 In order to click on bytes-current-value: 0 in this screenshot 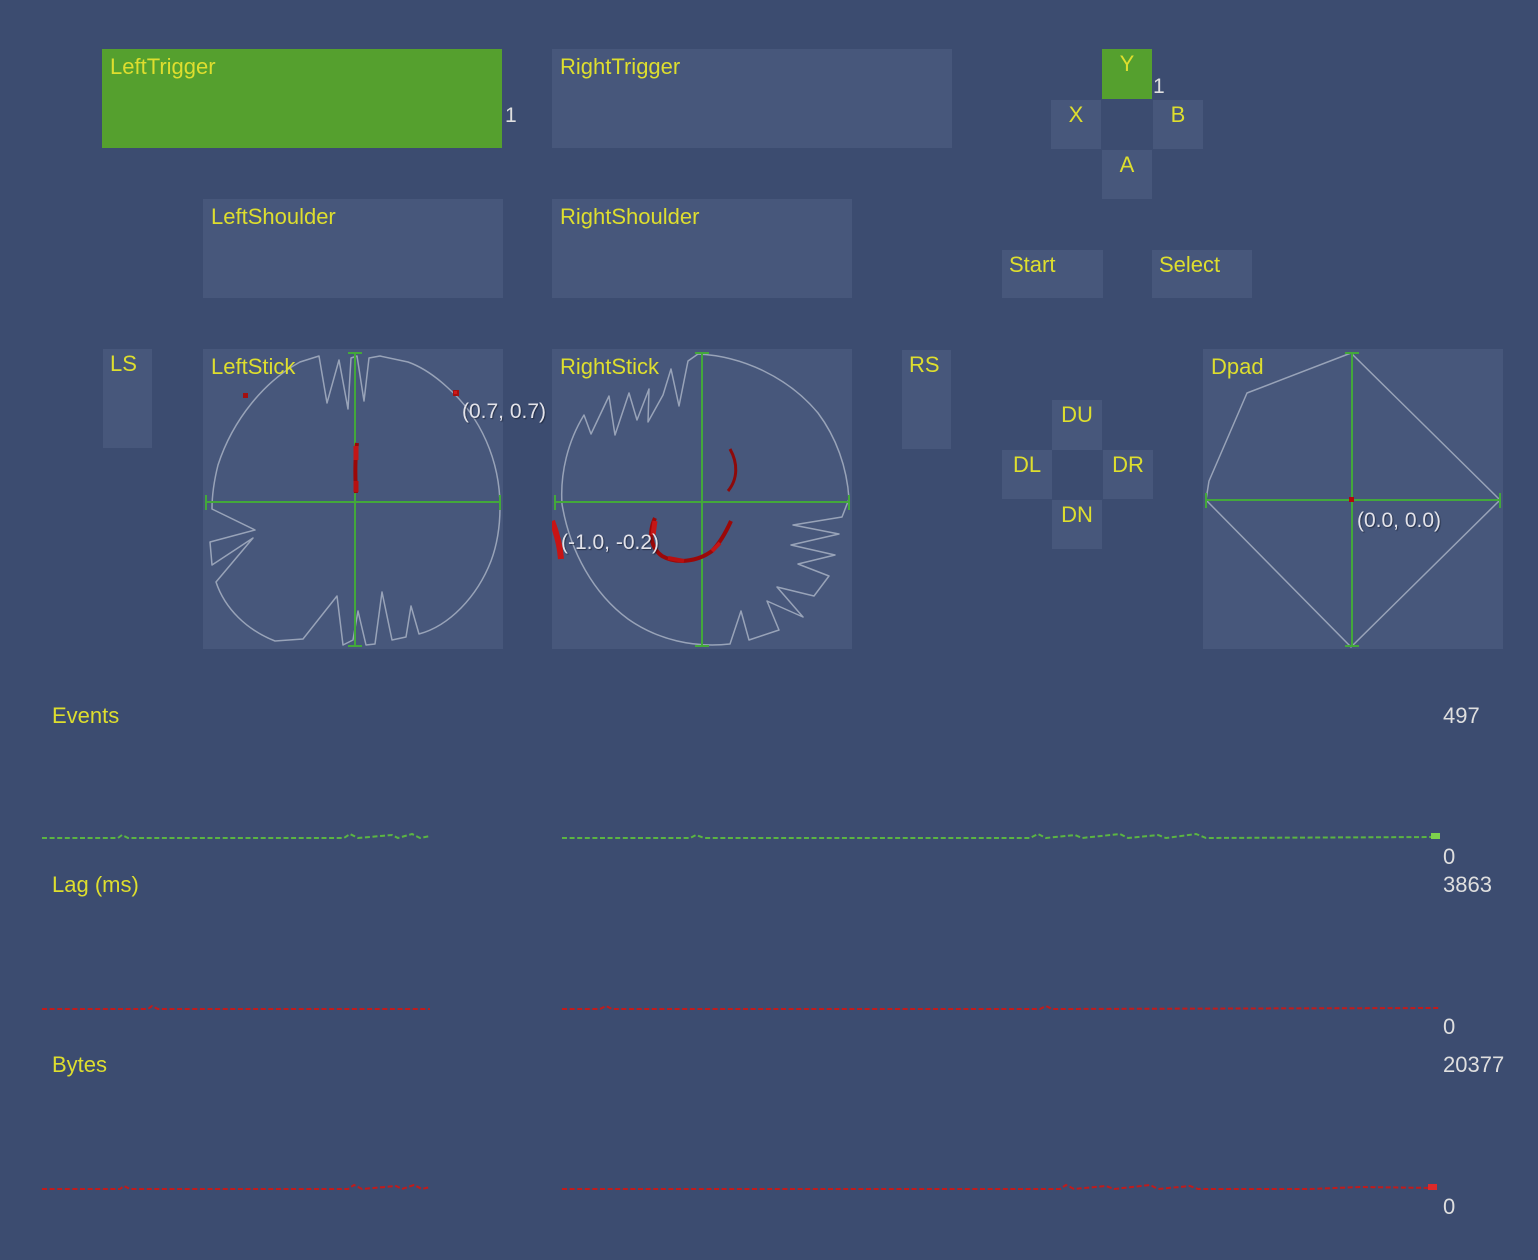, I will do `click(1449, 1206)`.